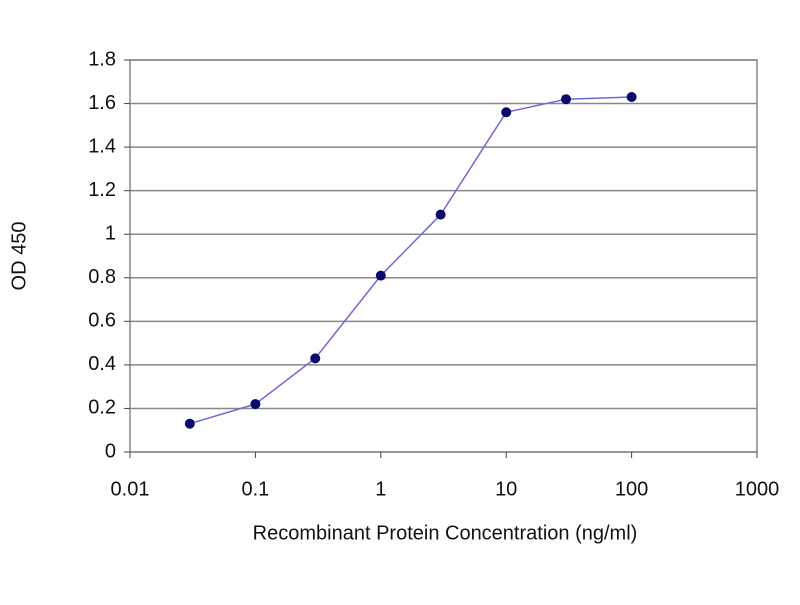  I want to click on y-tick-label: 0, so click(110, 451).